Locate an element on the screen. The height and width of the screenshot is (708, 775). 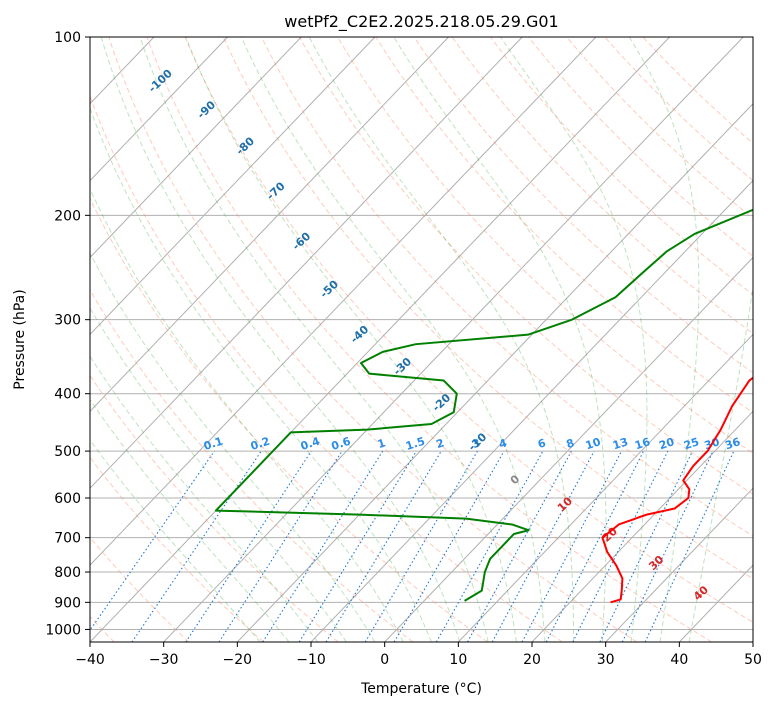
x-tick-label: 10 is located at coordinates (458, 660).